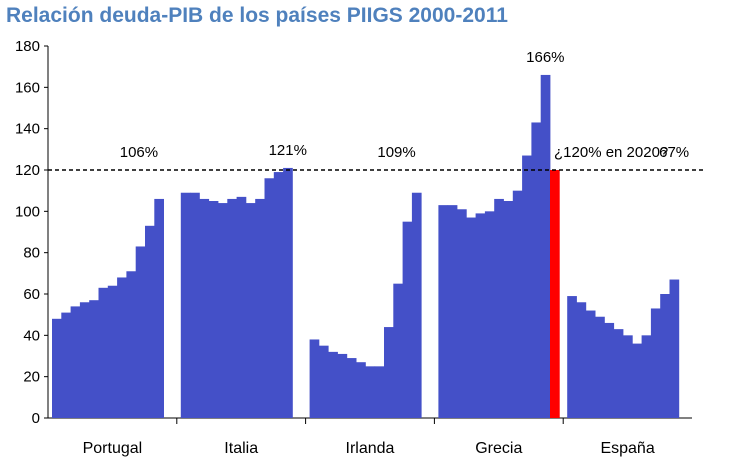 This screenshot has height=474, width=732. I want to click on projection-bar, so click(555, 294).